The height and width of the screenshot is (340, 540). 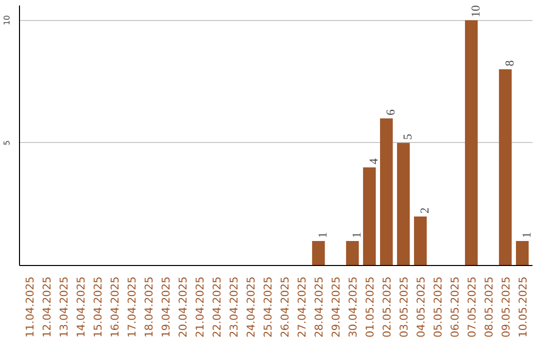 What do you see at coordinates (268, 307) in the screenshot?
I see `x-tick-label: 25.04.2025` at bounding box center [268, 307].